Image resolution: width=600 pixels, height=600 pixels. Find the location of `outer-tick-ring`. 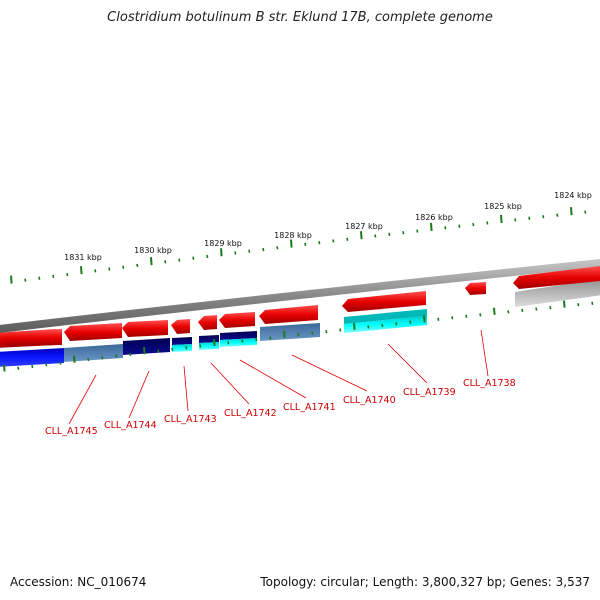

outer-tick-ring is located at coordinates (298, 245).